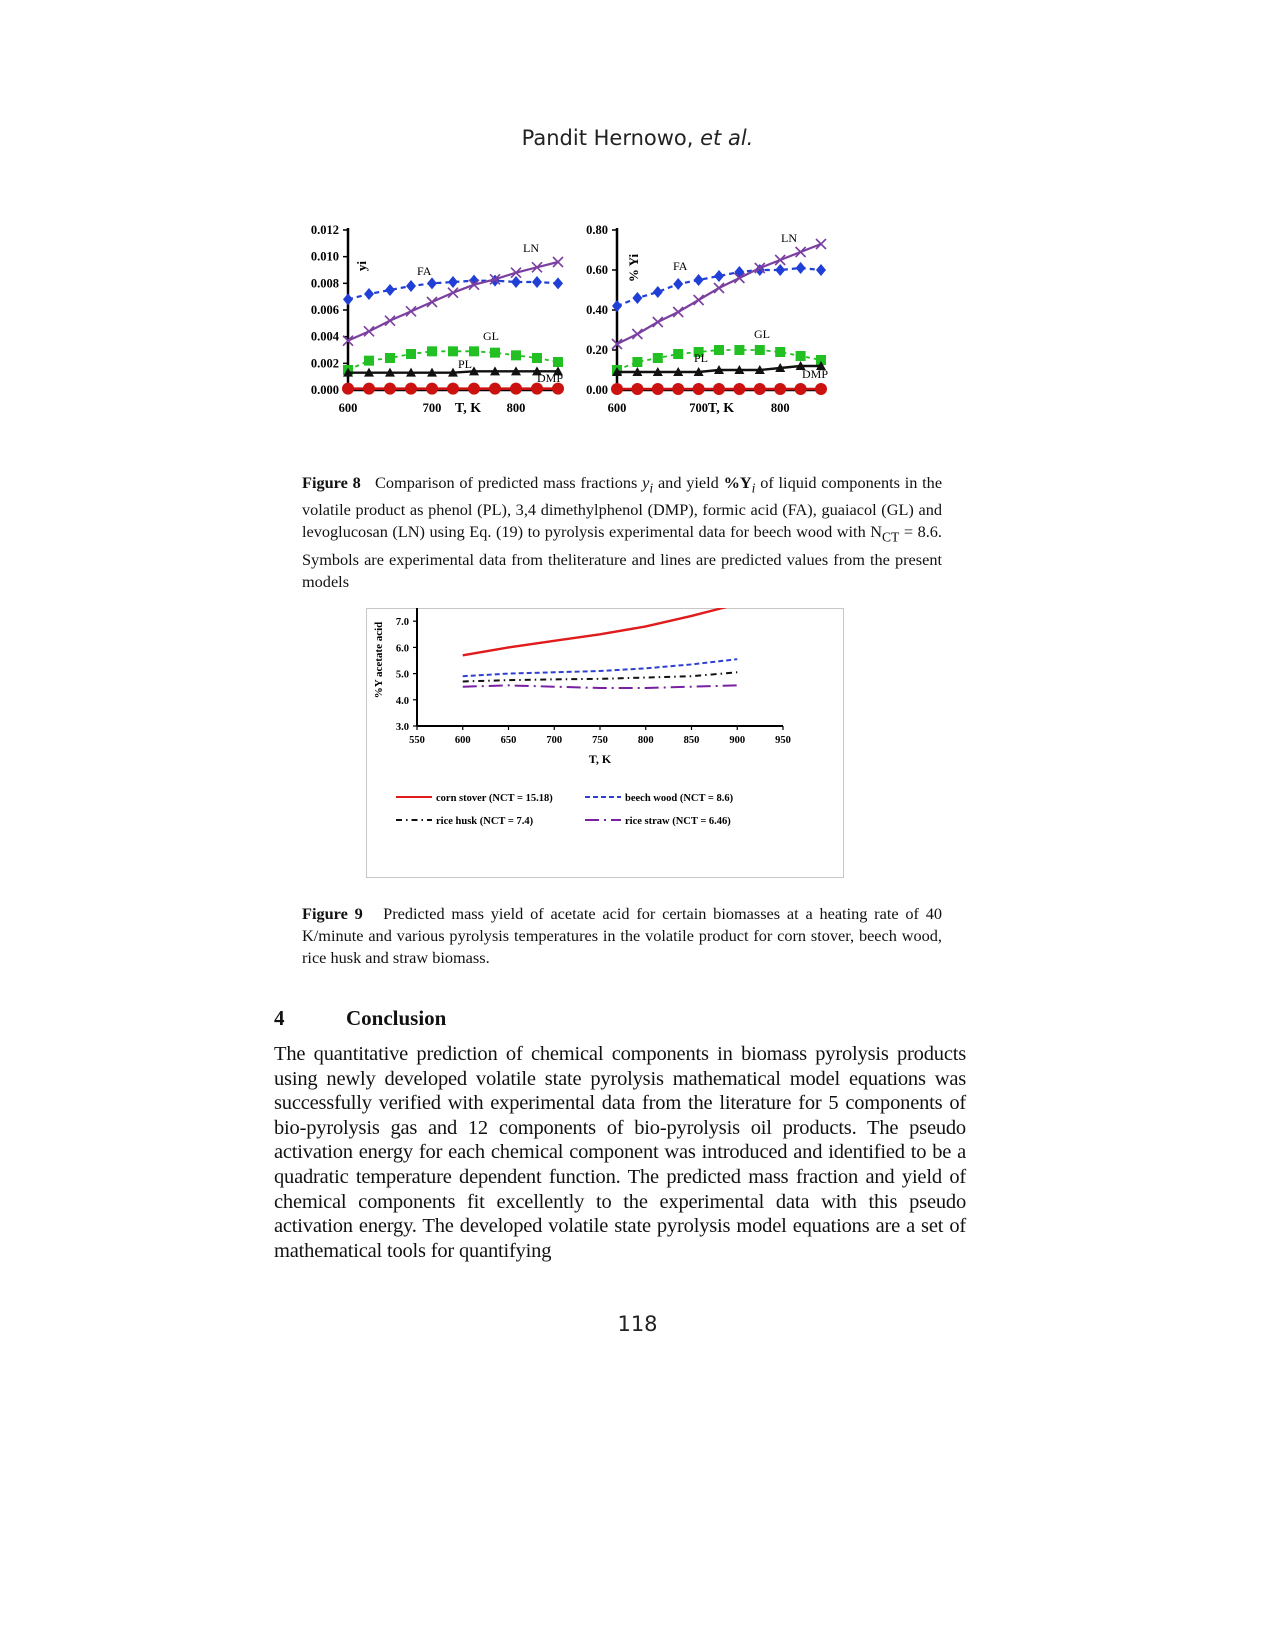 The width and height of the screenshot is (1275, 1650). I want to click on legend-label-2: beech wood (NCT = 8.6), so click(679, 798).